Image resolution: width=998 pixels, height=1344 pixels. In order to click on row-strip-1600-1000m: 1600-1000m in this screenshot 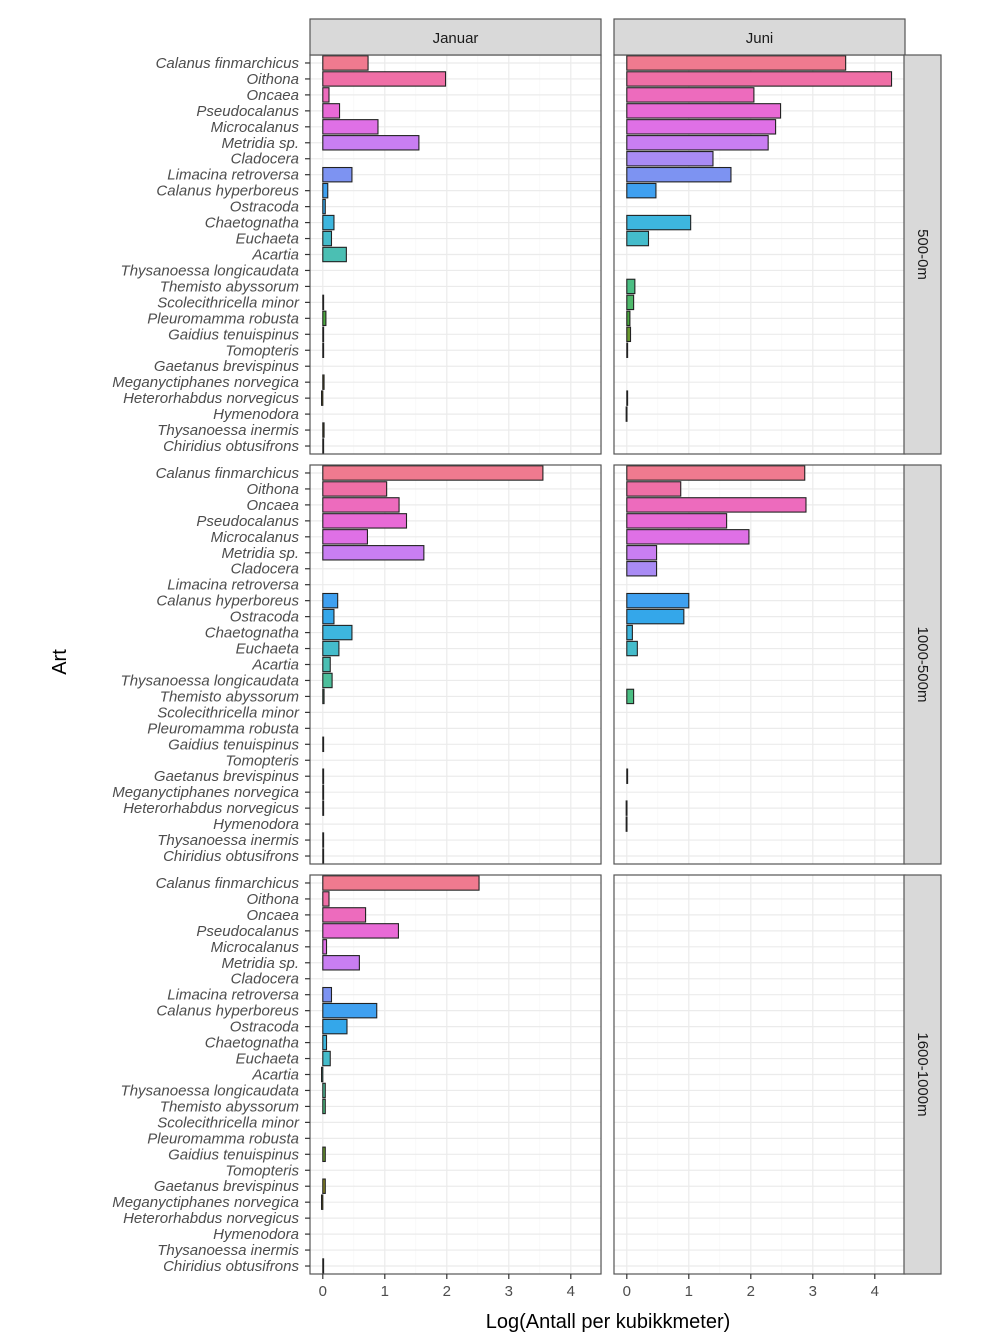, I will do `click(922, 1074)`.